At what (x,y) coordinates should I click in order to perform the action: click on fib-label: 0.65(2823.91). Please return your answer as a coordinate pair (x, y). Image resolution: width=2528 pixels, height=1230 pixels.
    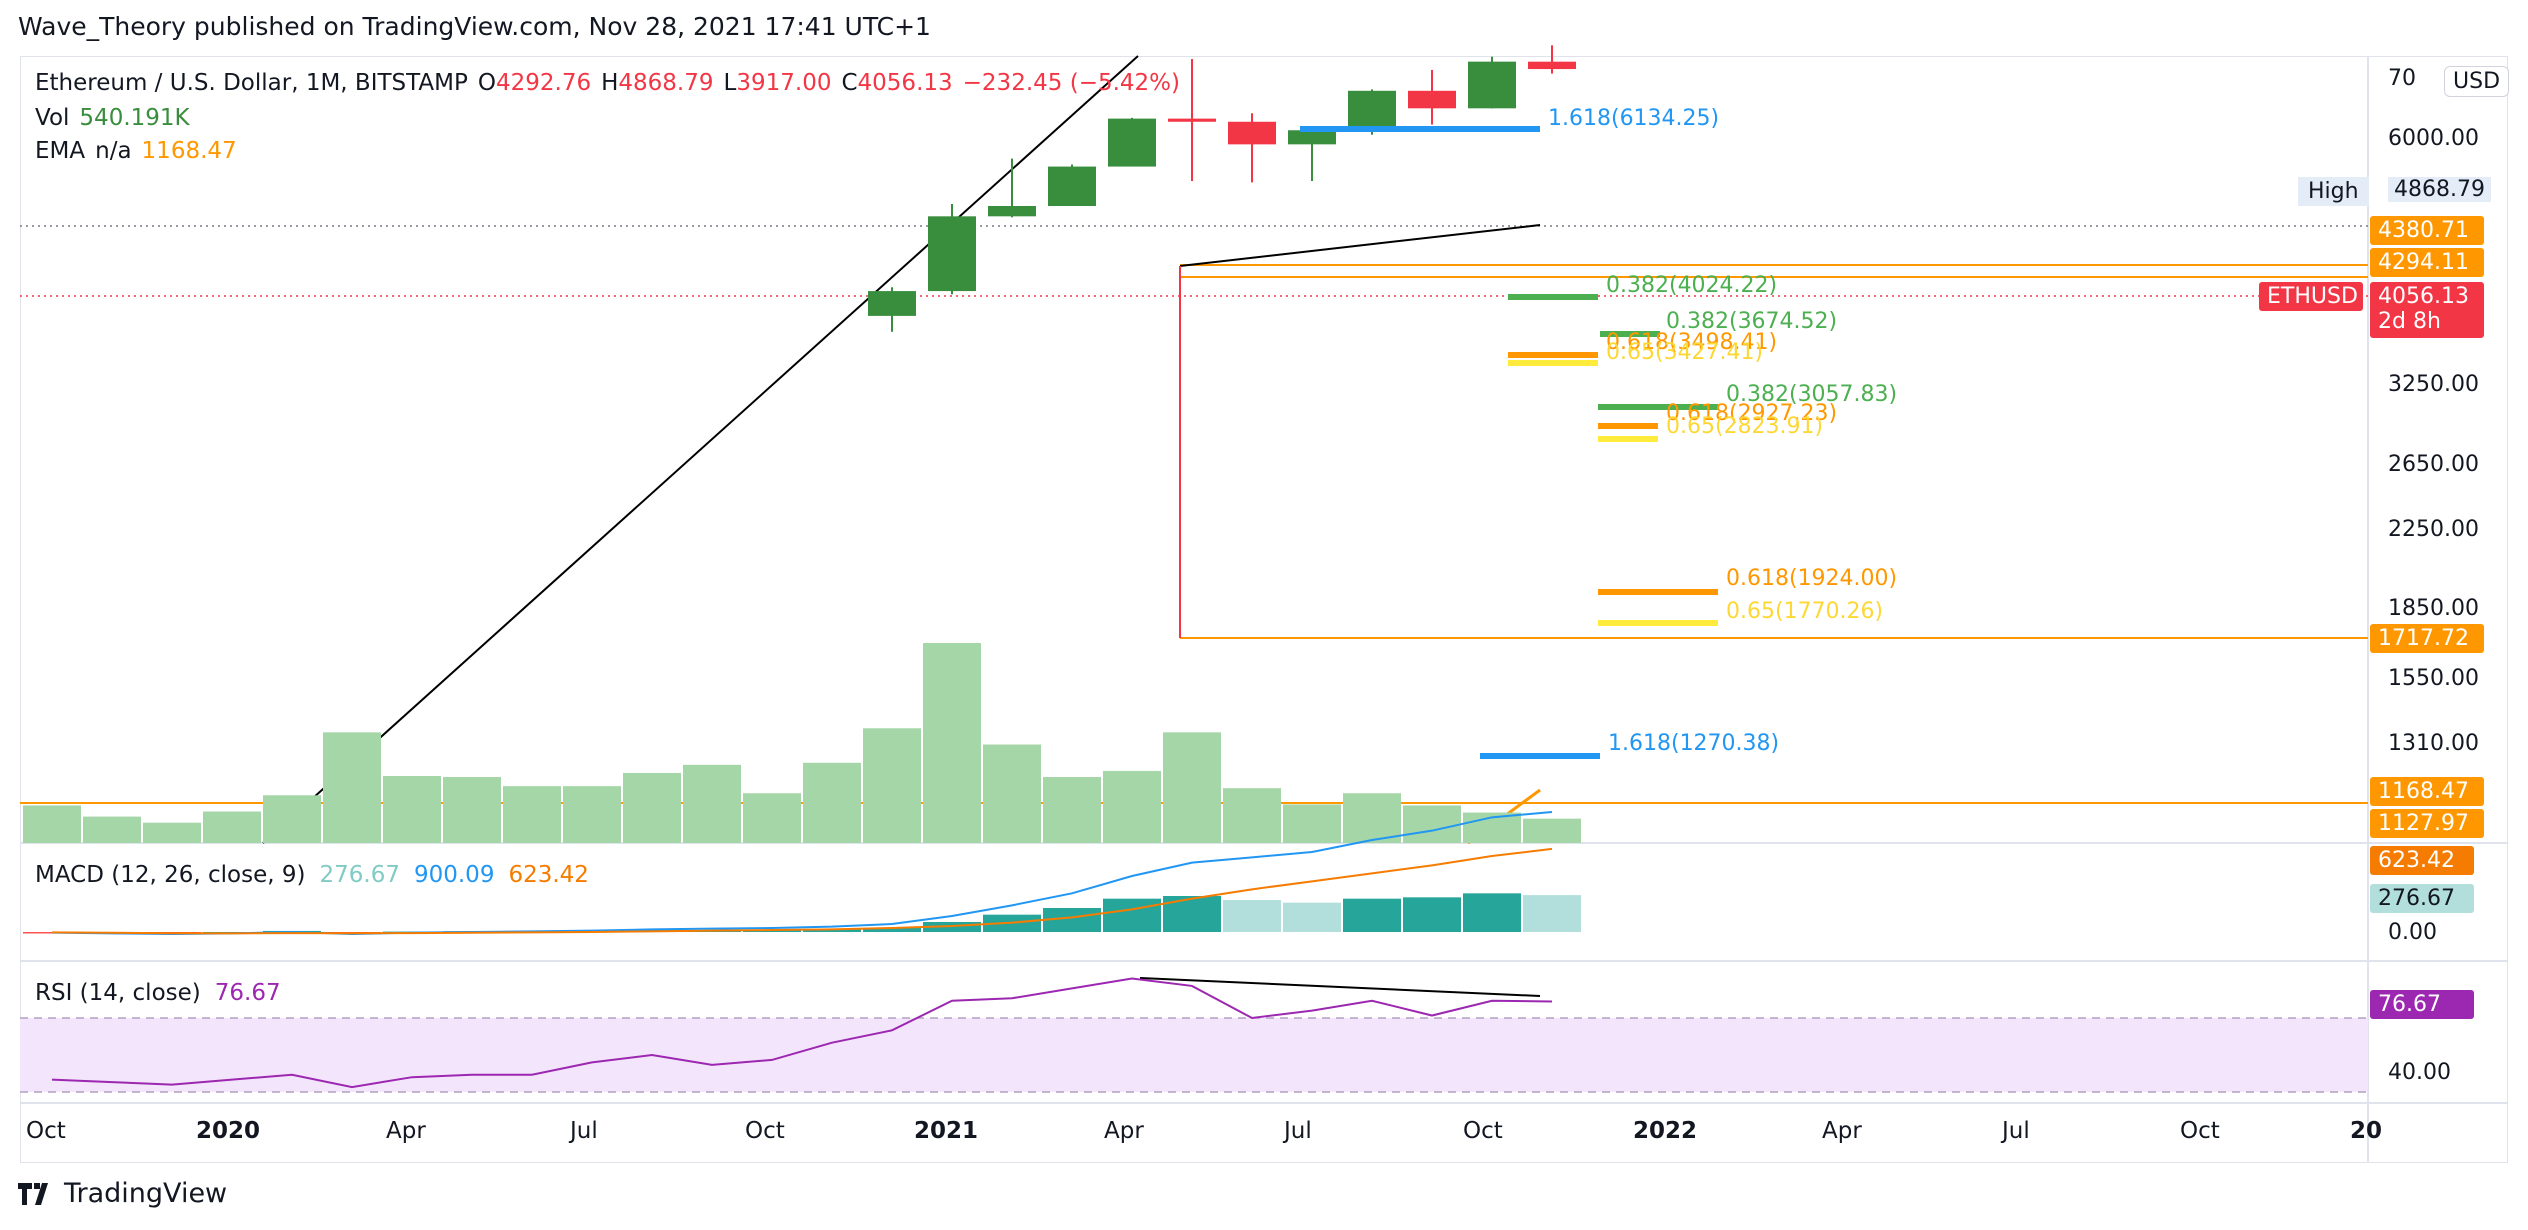
    Looking at the image, I should click on (1745, 426).